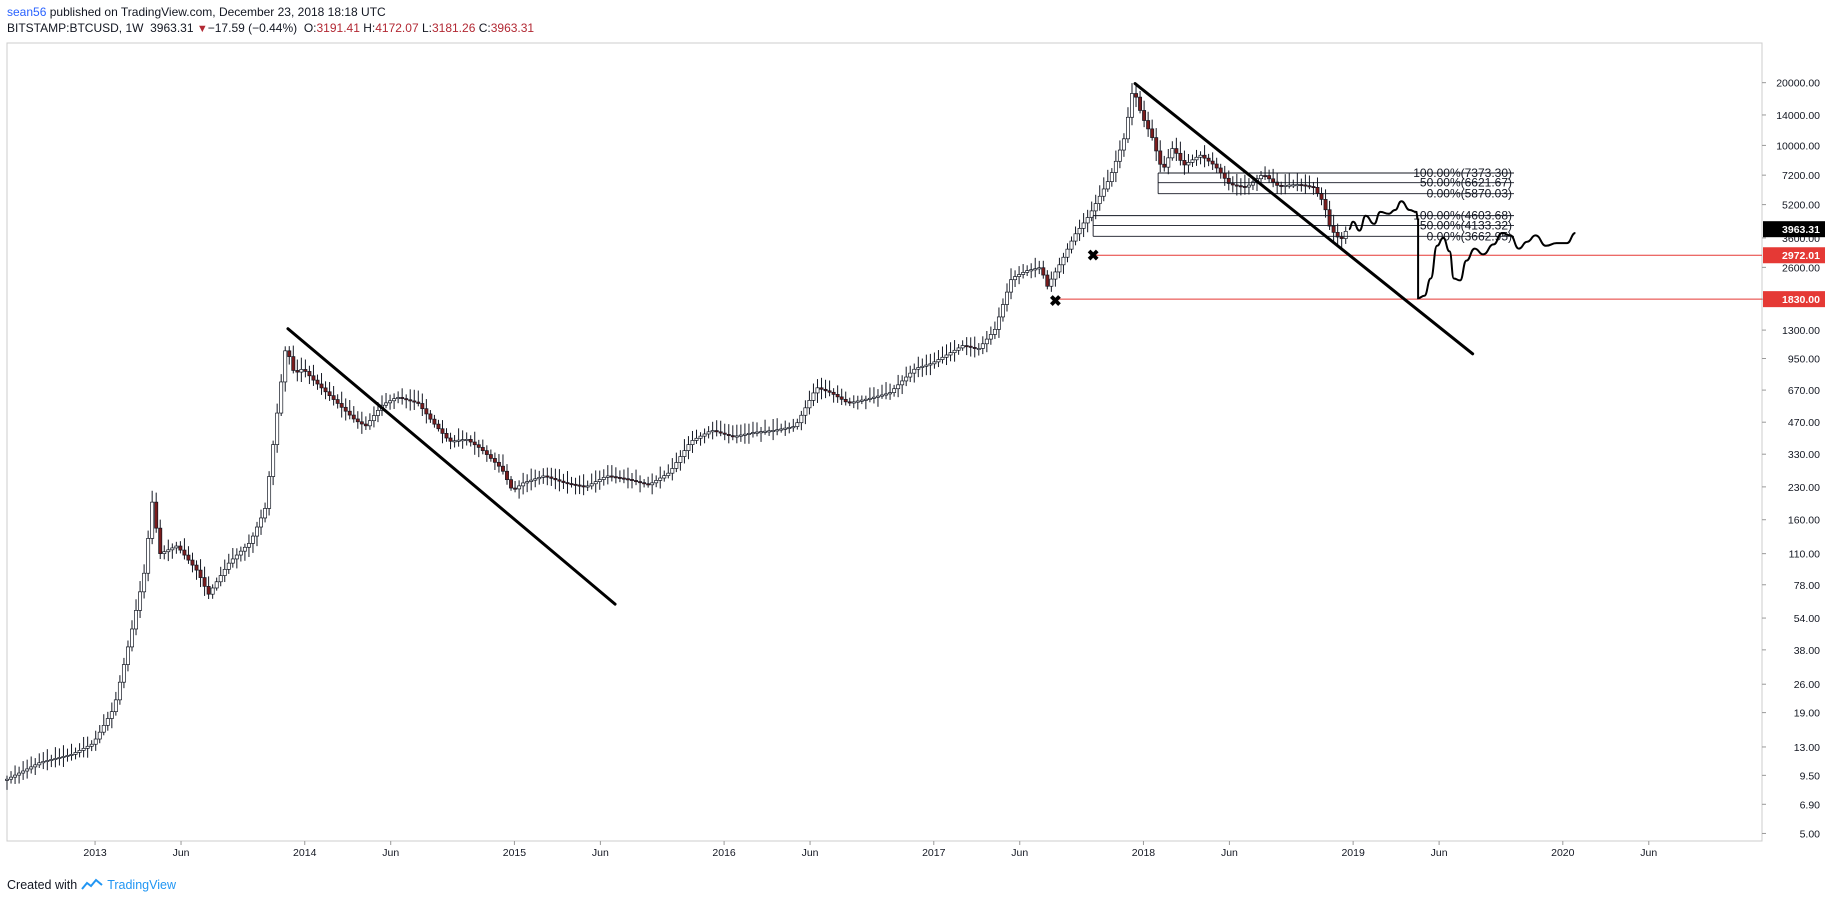  Describe the element at coordinates (1462, 173) in the screenshot. I see `fib-top-label: 100.00%(7373.30)` at that location.